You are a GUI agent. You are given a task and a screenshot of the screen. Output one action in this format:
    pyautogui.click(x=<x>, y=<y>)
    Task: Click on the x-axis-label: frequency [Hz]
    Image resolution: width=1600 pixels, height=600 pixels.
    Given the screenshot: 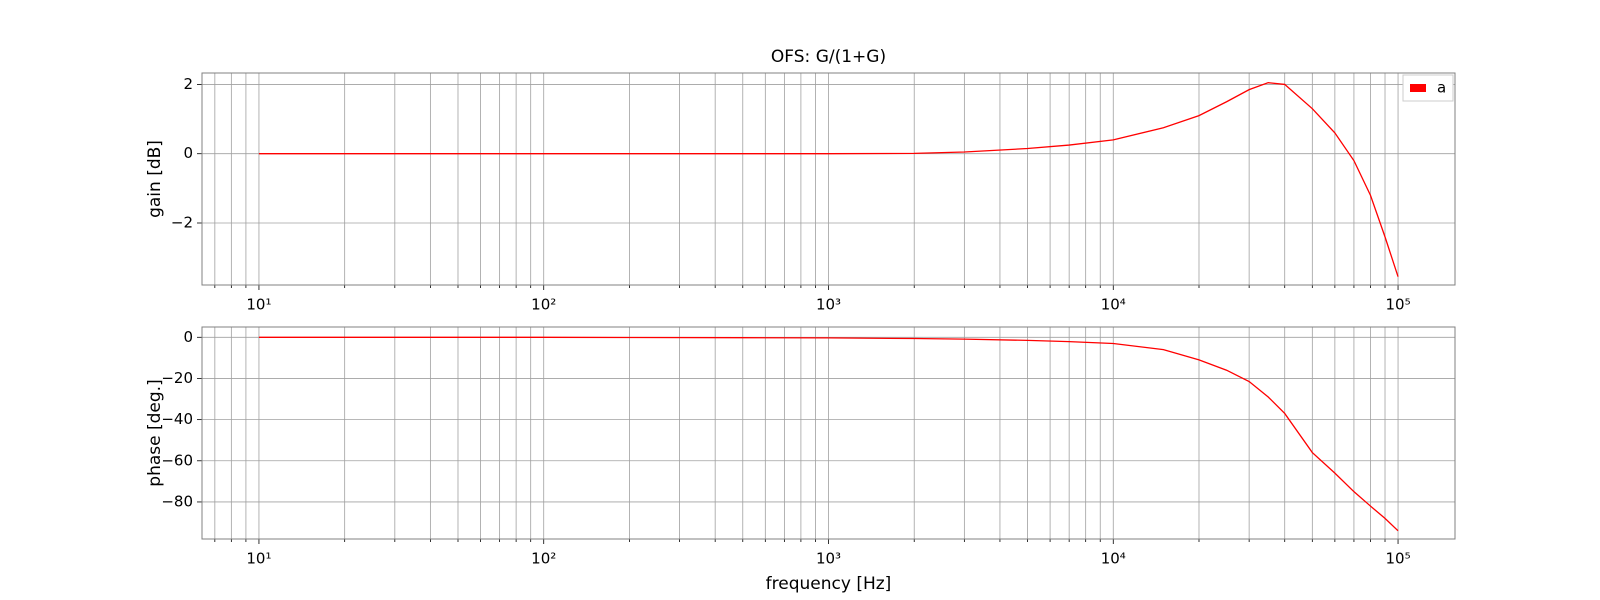 What is the action you would take?
    pyautogui.click(x=829, y=584)
    